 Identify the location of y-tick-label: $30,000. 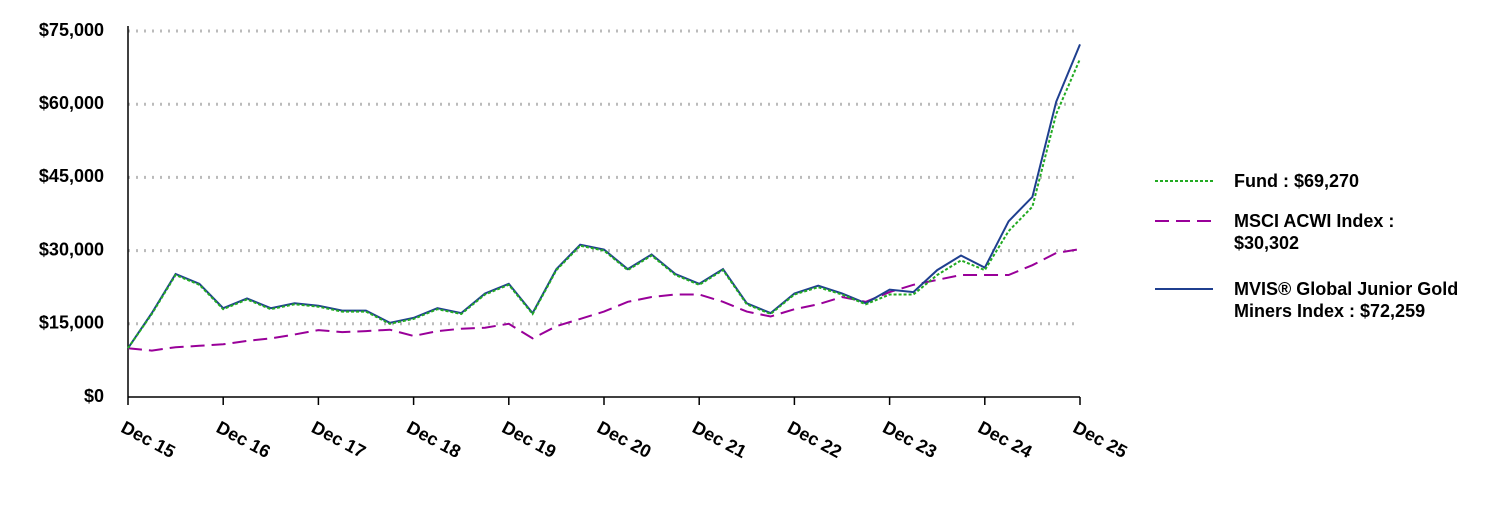
(71, 249).